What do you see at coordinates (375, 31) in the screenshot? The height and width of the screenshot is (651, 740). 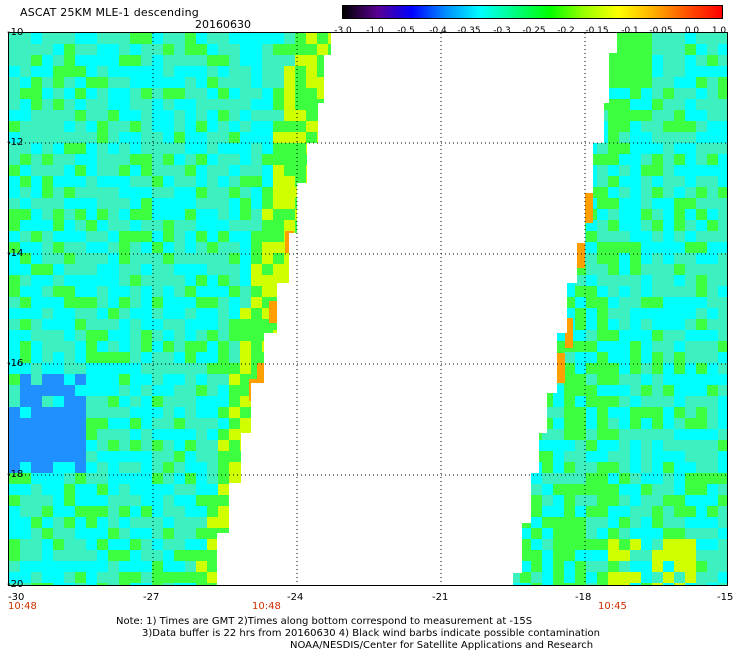 I see `colorbar-label: -1.0` at bounding box center [375, 31].